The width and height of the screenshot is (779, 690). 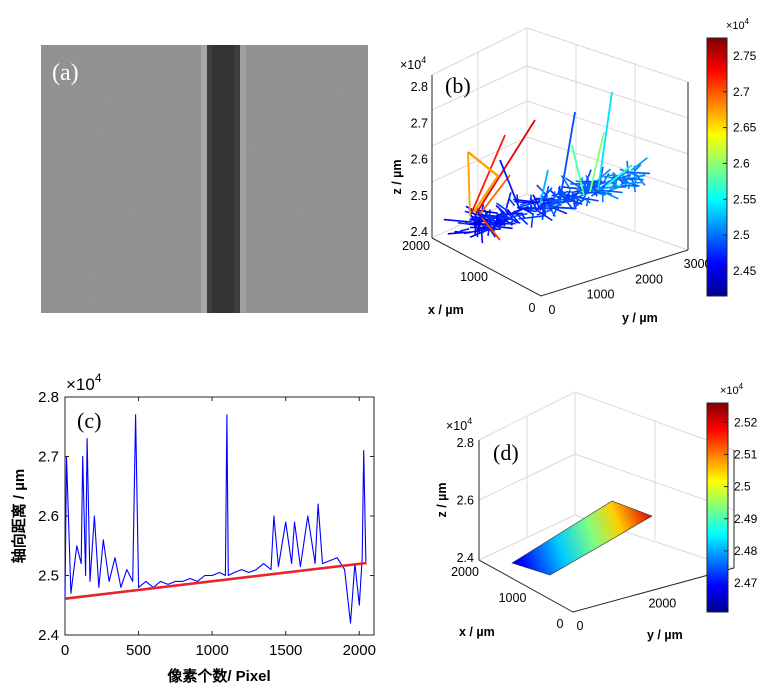 What do you see at coordinates (746, 454) in the screenshot?
I see `colorbar-tick-label: 2.51` at bounding box center [746, 454].